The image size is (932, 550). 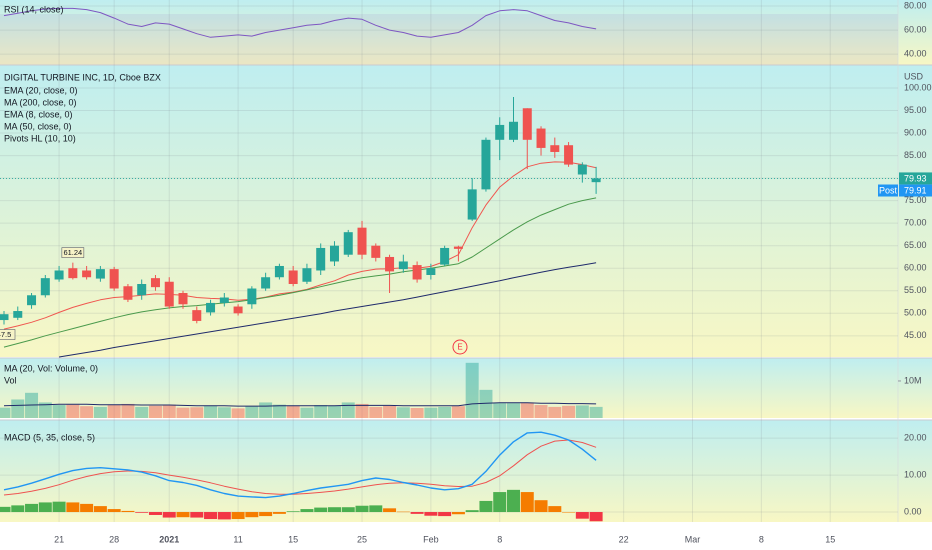 What do you see at coordinates (913, 380) in the screenshot?
I see `y-tick-label: 10M` at bounding box center [913, 380].